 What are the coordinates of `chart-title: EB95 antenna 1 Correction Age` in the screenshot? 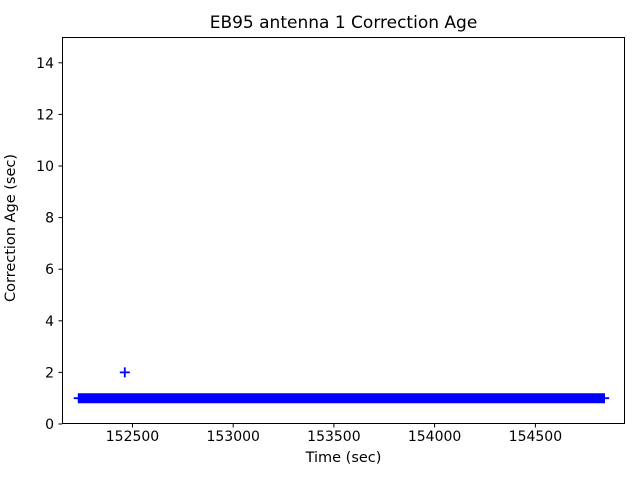 It's located at (344, 23).